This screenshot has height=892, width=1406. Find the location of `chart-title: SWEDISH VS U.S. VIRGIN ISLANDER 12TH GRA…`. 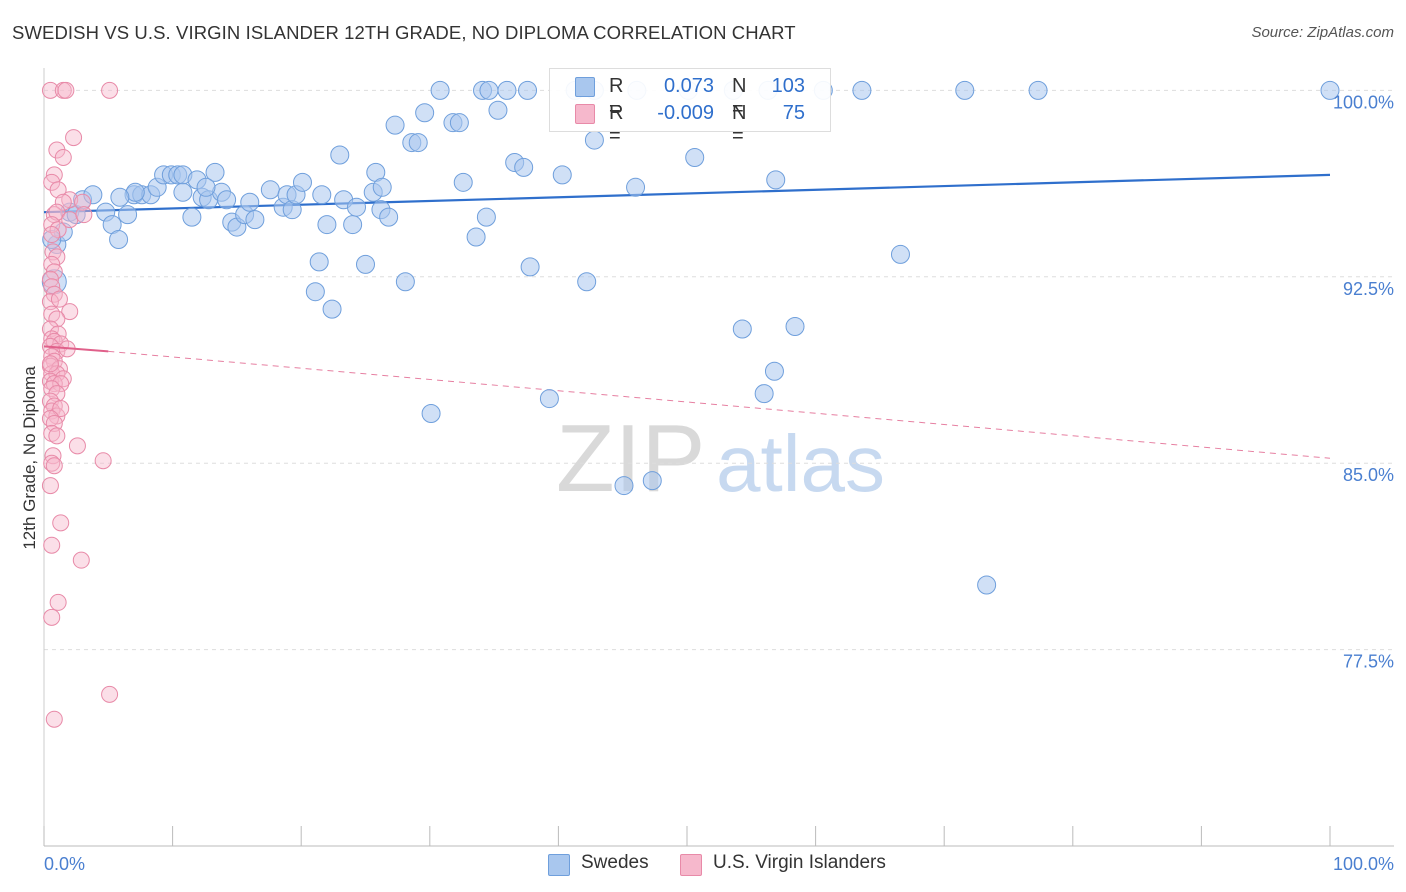

chart-title: SWEDISH VS U.S. VIRGIN ISLANDER 12TH GRA… is located at coordinates (404, 32).